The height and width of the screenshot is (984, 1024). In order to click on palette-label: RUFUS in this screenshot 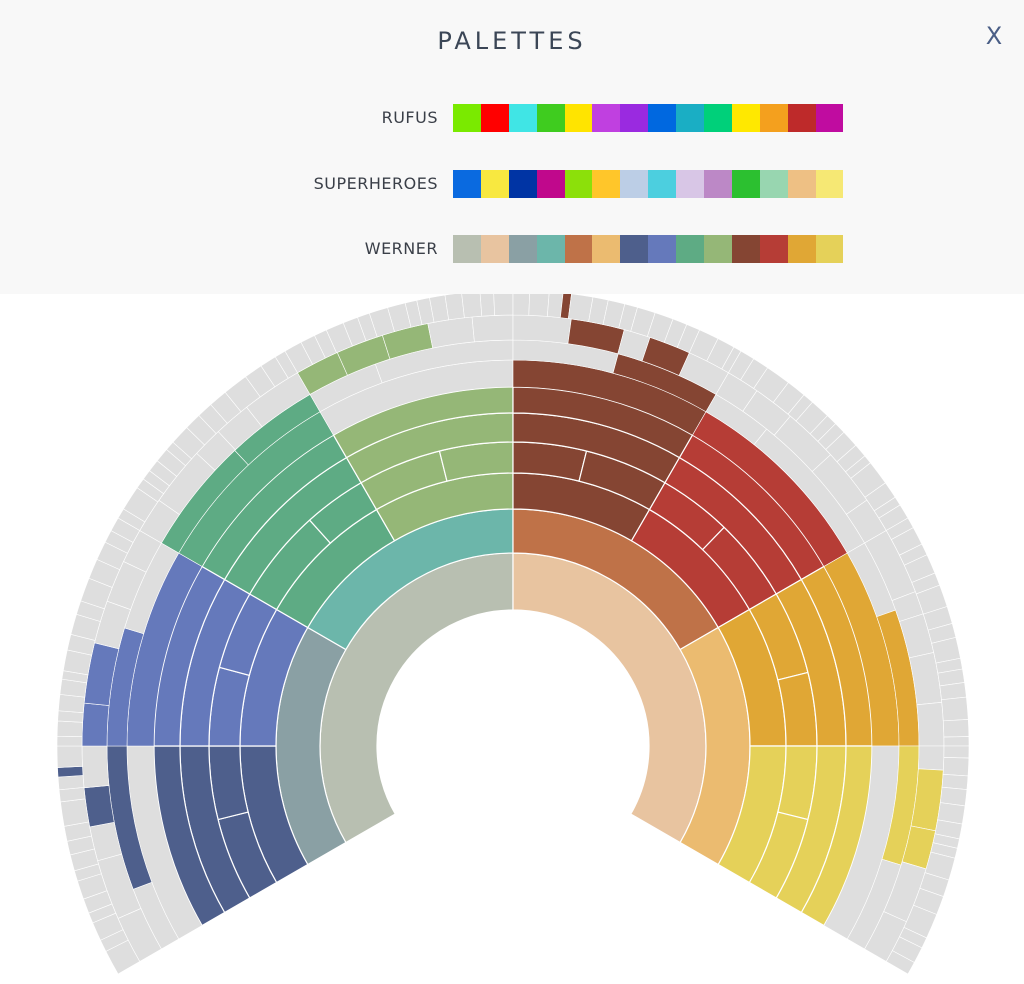, I will do `click(409, 117)`.